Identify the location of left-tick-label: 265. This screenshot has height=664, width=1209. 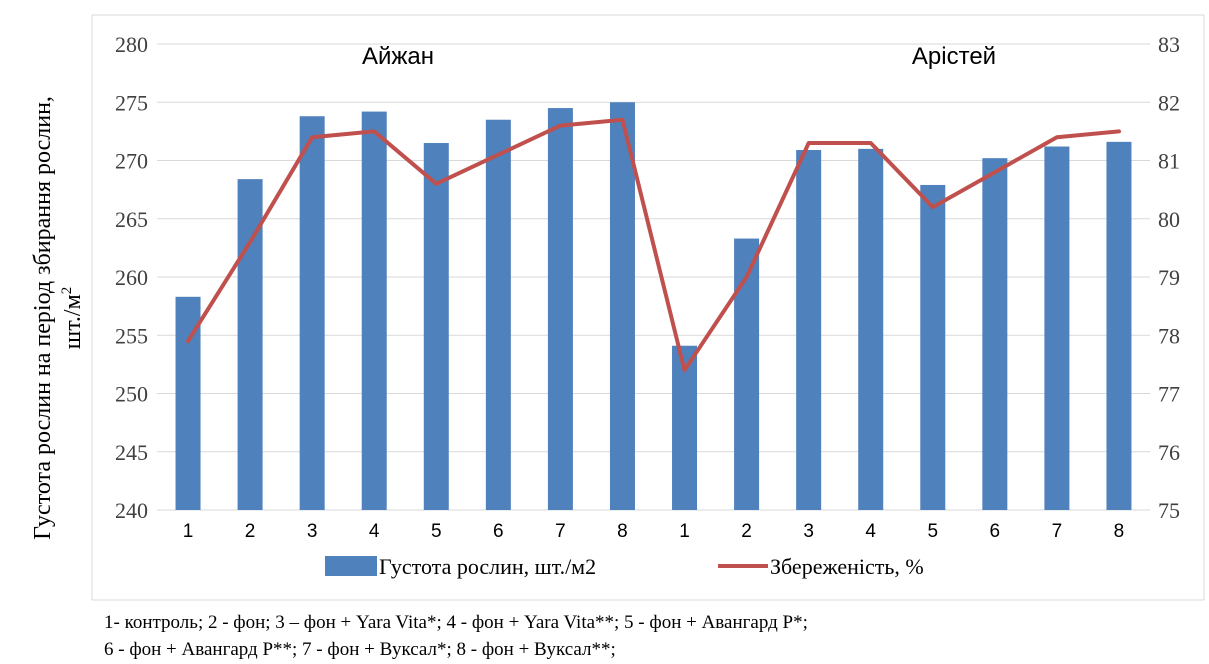
(131, 219).